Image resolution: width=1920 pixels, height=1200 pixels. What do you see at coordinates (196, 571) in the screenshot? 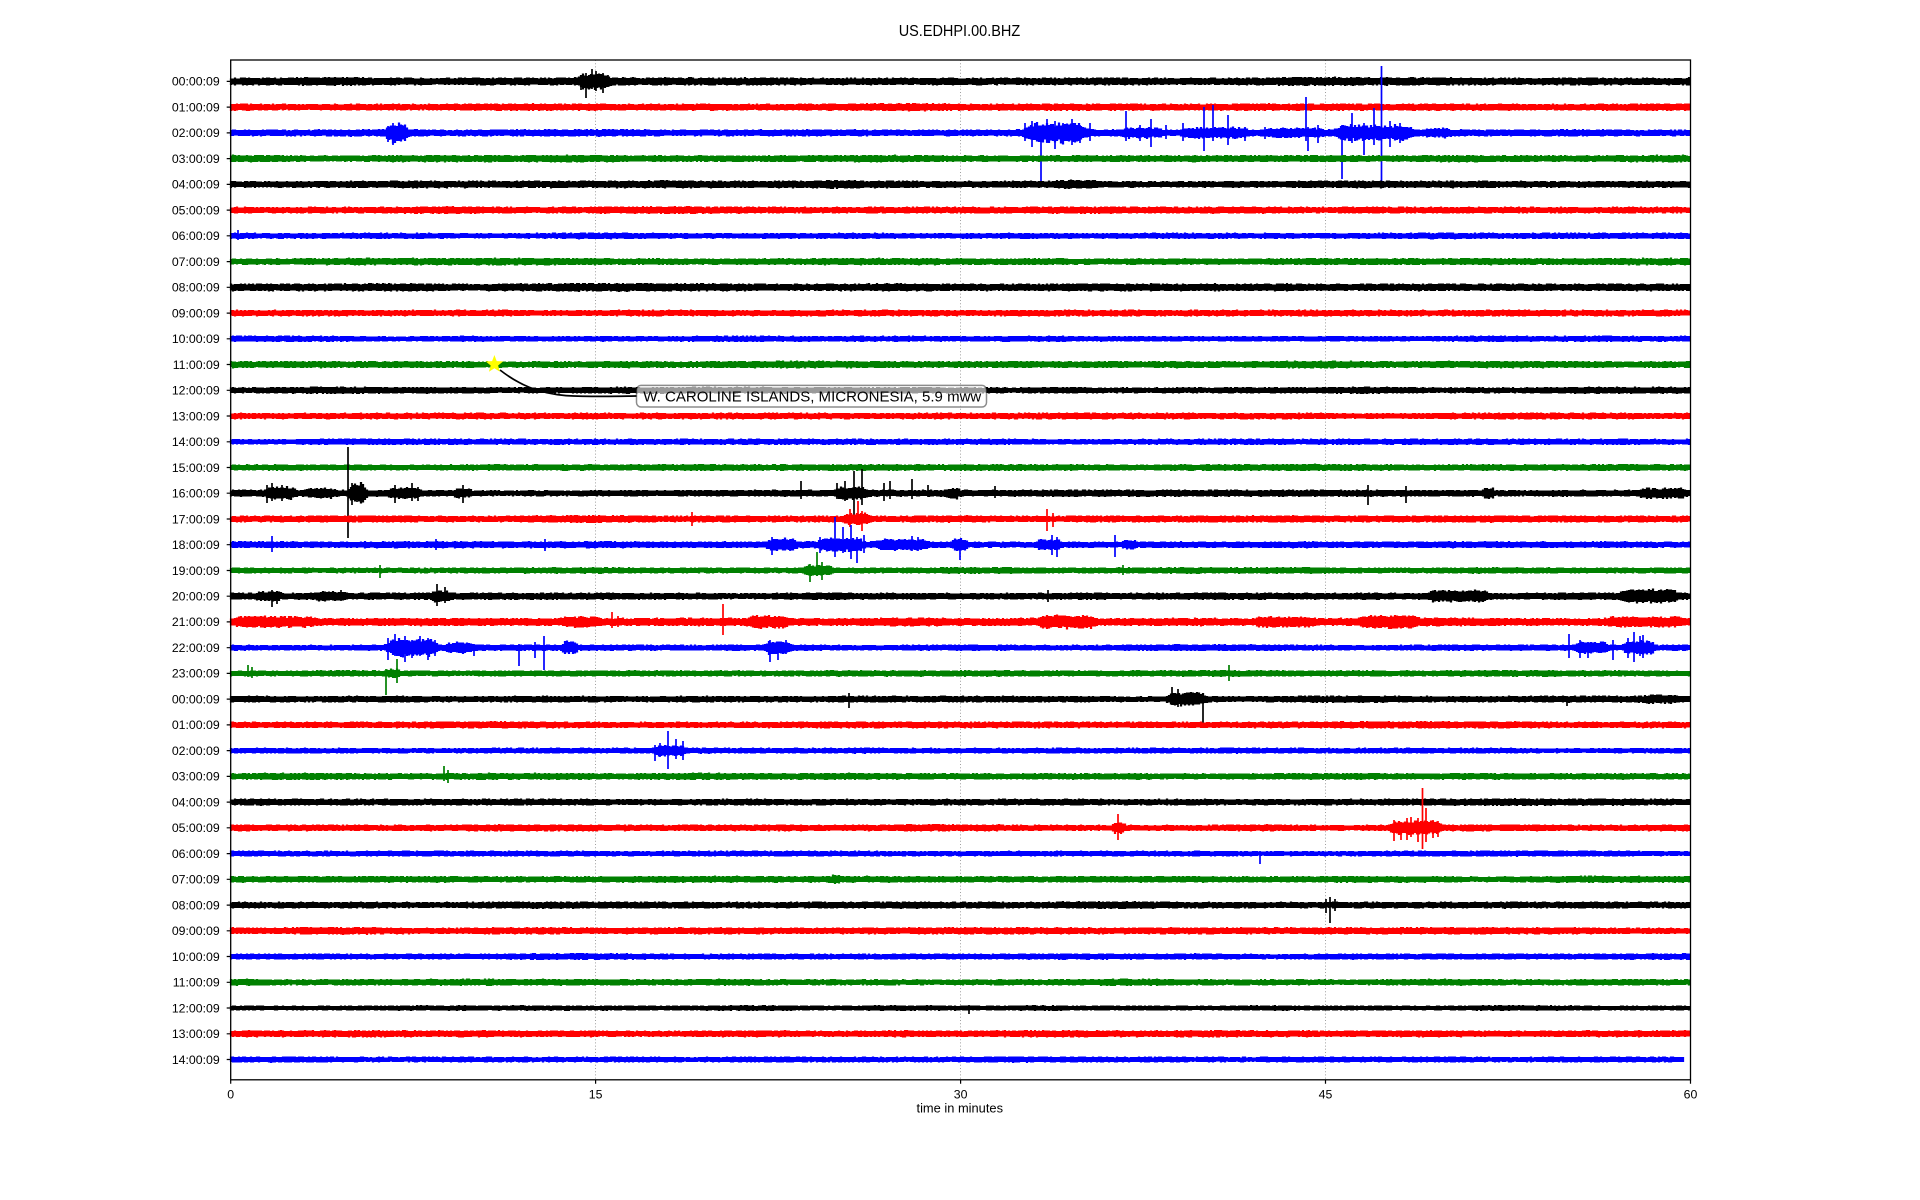
I see `svg-text: 19:00:09` at bounding box center [196, 571].